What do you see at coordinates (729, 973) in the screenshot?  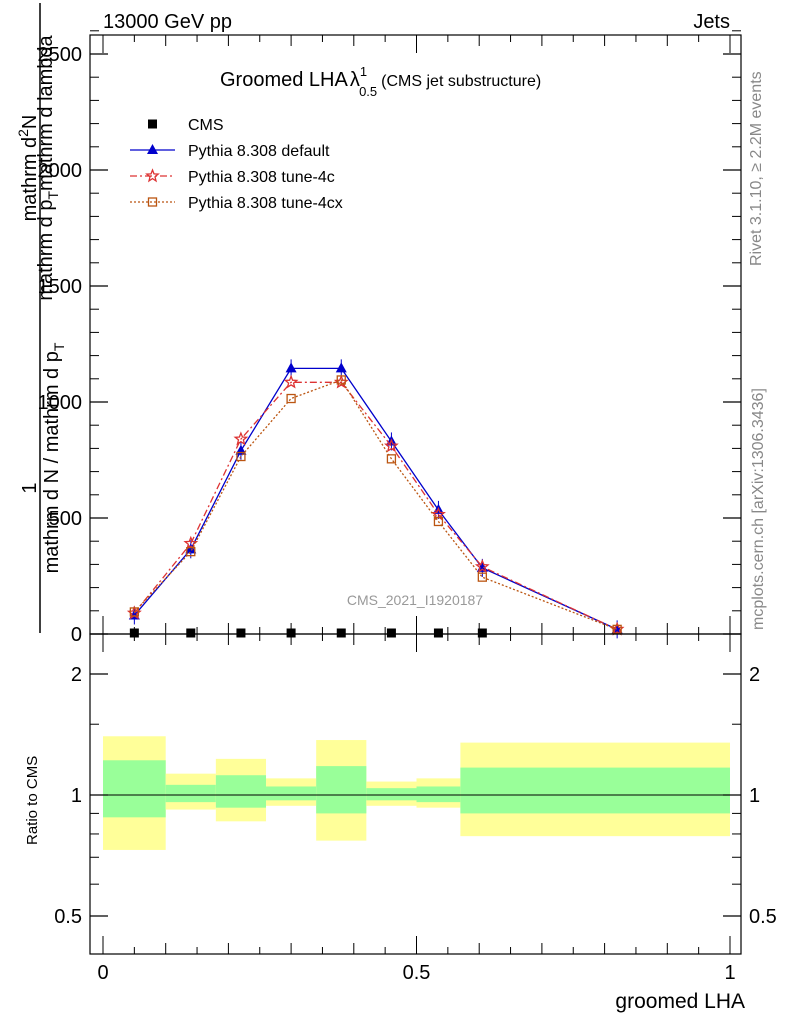 I see `x-tick-label: 1` at bounding box center [729, 973].